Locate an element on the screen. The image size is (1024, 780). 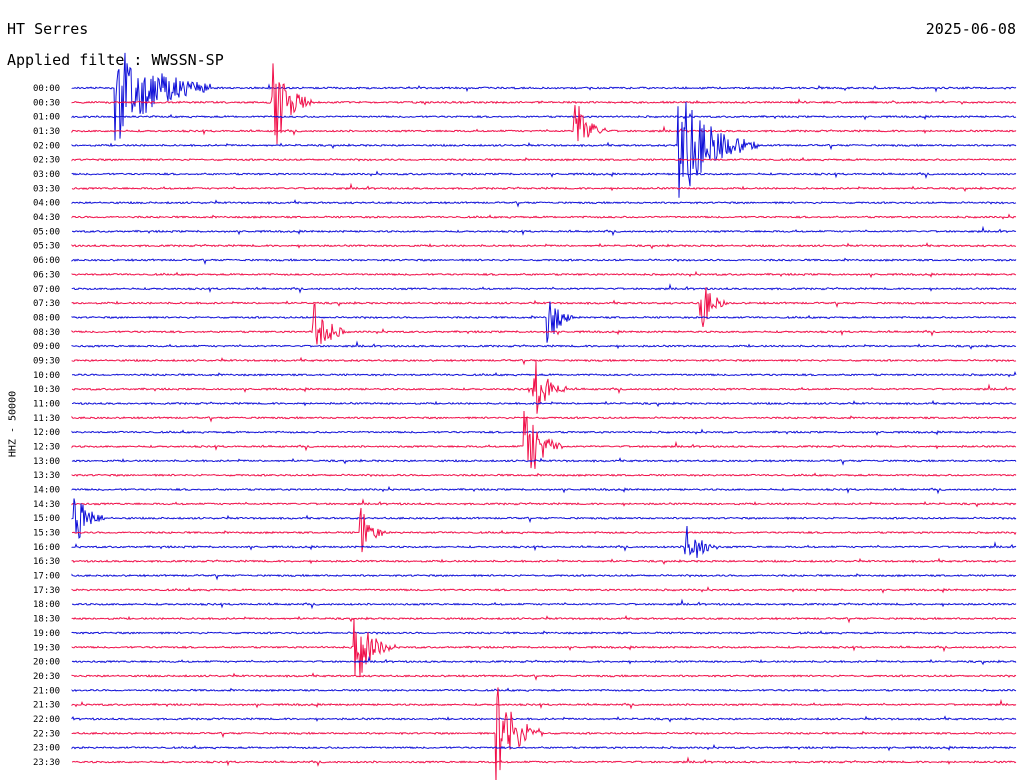
time-label: 02:00 is located at coordinates (46, 146).